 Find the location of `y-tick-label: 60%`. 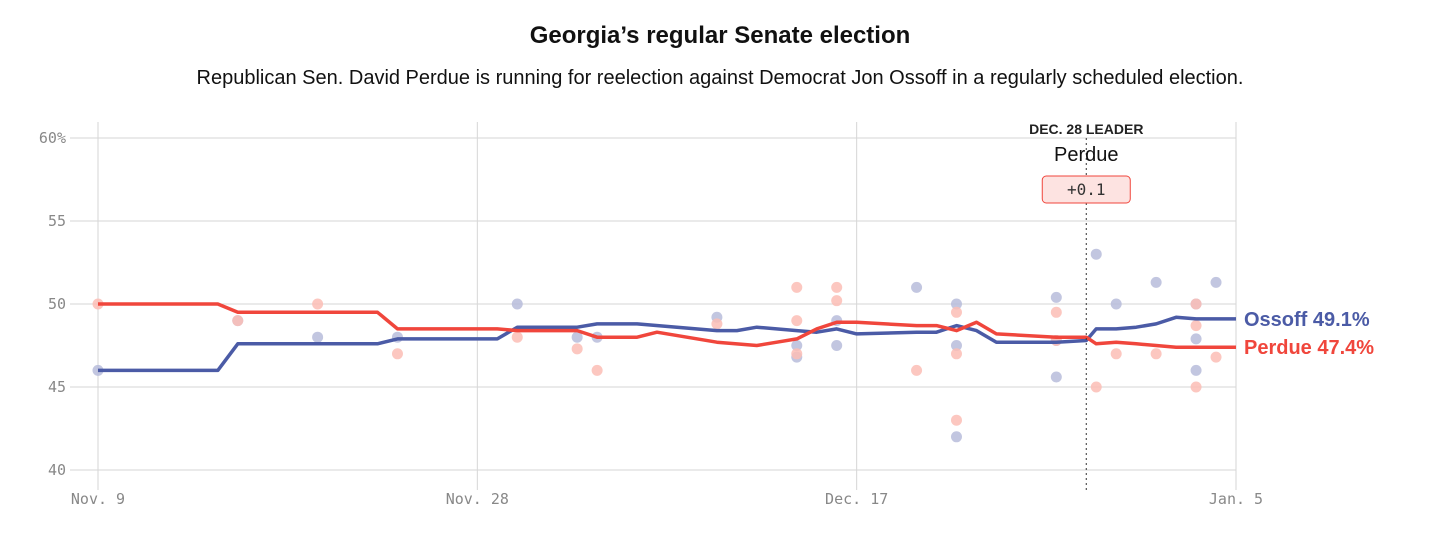

y-tick-label: 60% is located at coordinates (52, 138).